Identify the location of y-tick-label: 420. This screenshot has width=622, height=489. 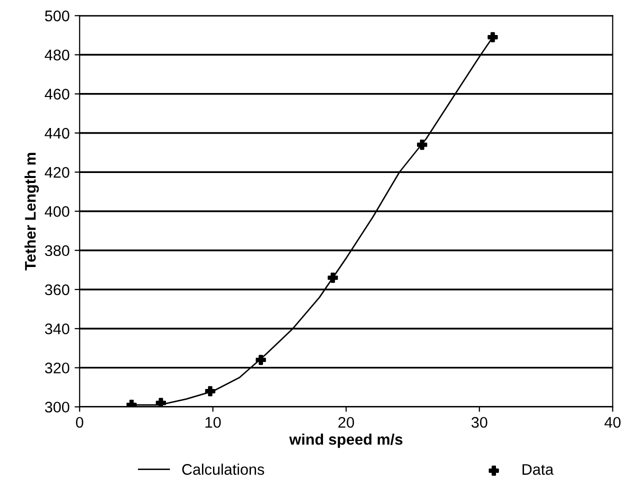
(57, 172).